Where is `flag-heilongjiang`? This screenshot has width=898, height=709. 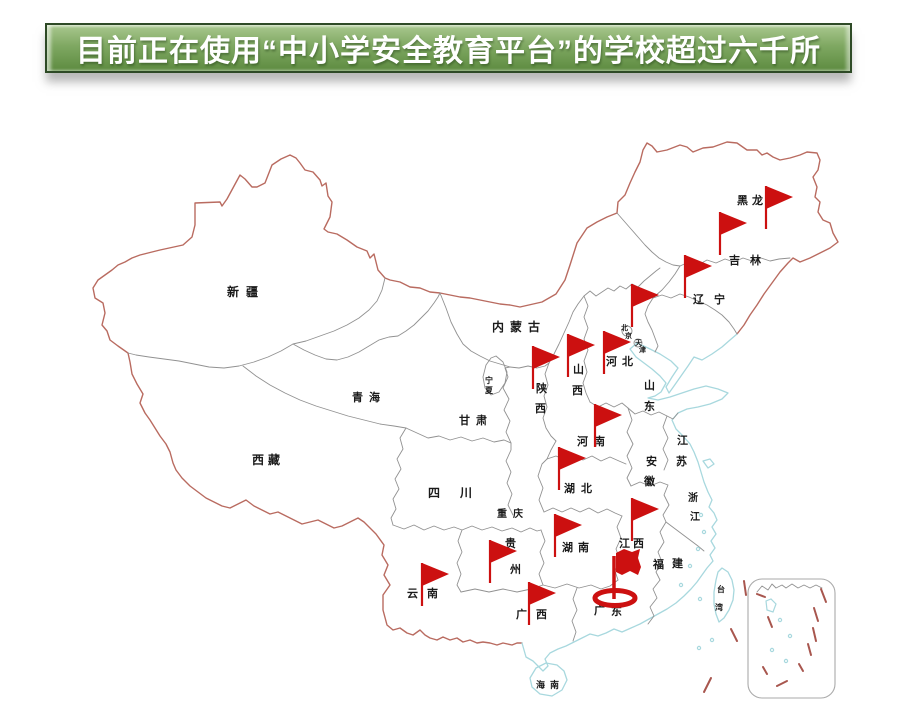
flag-heilongjiang is located at coordinates (778, 207).